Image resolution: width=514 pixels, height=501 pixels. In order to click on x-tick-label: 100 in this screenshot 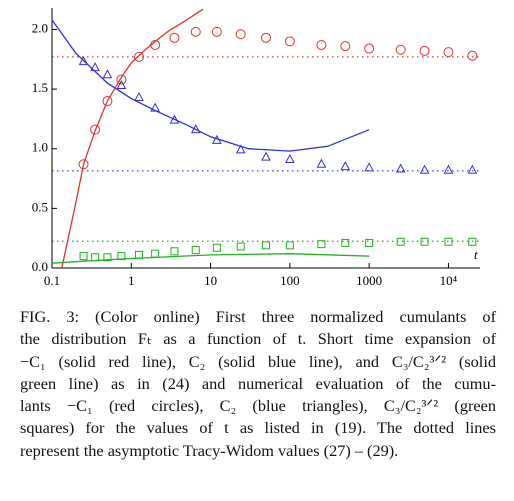, I will do `click(290, 280)`.